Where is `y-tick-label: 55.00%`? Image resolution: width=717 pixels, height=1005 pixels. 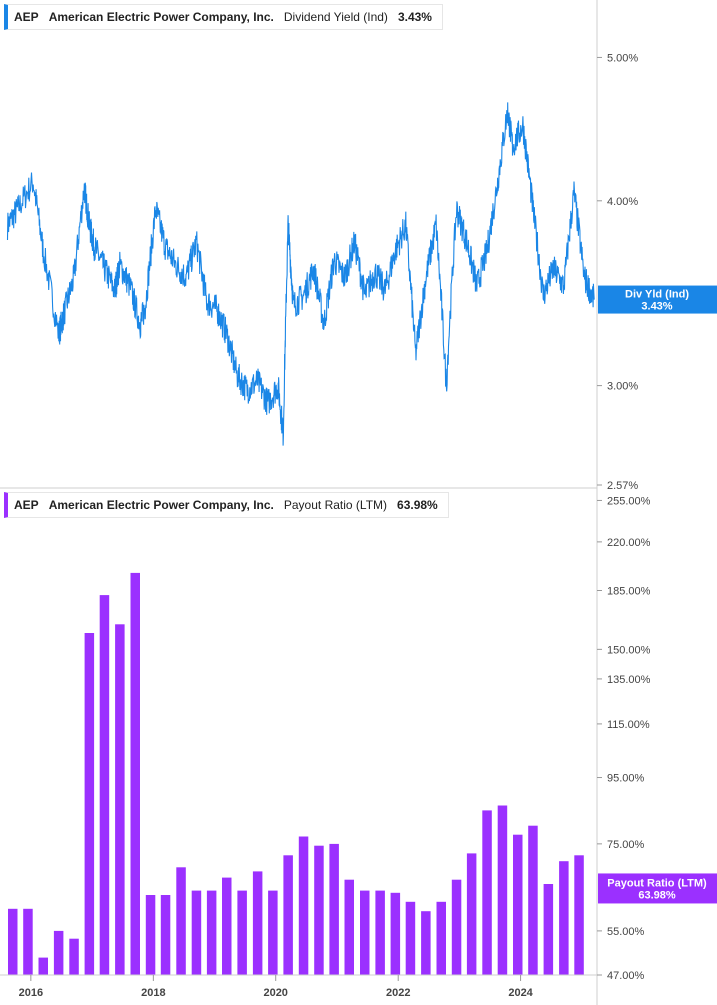
y-tick-label: 55.00% is located at coordinates (626, 932).